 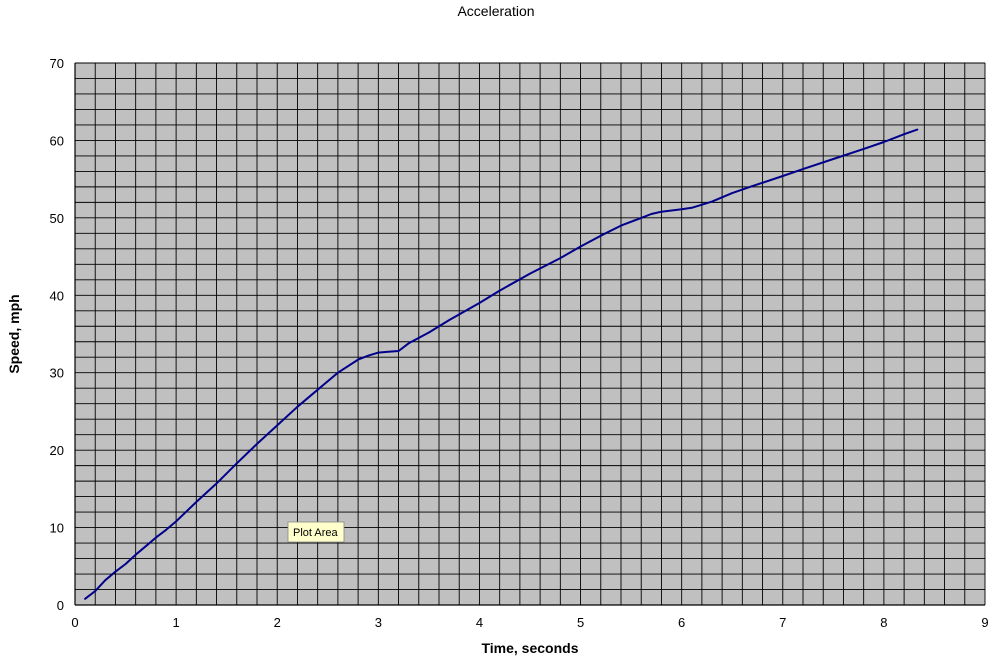 What do you see at coordinates (57, 218) in the screenshot?
I see `y-tick-label: 50` at bounding box center [57, 218].